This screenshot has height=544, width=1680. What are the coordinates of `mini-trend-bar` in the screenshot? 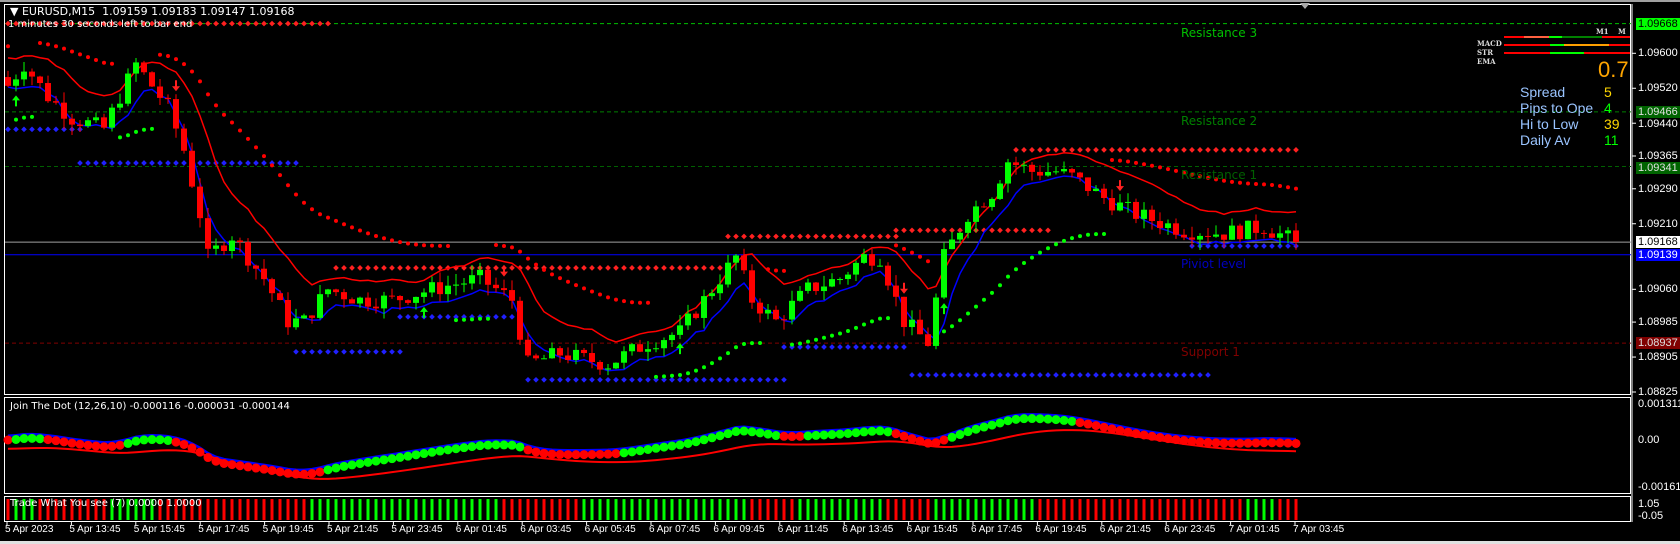 It's located at (1586, 45).